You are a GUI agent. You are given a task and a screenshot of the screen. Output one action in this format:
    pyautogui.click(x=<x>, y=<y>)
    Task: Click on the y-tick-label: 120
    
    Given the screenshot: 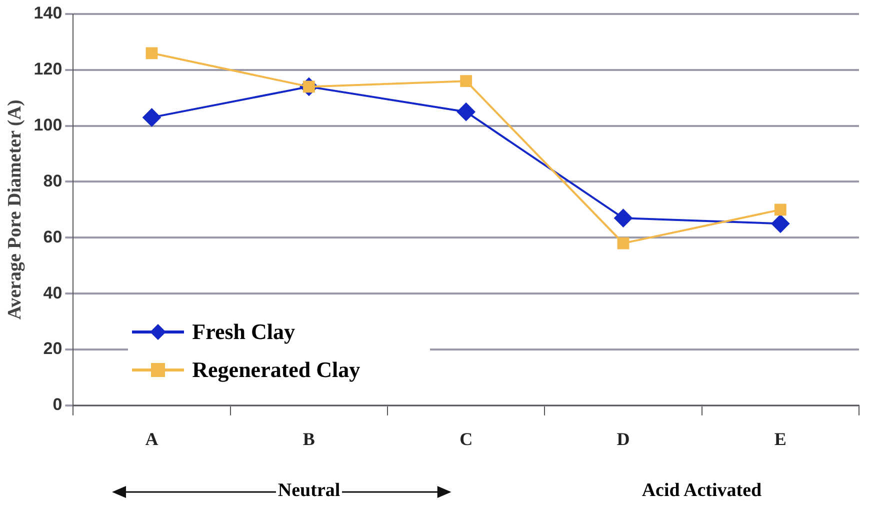 What is the action you would take?
    pyautogui.click(x=48, y=69)
    